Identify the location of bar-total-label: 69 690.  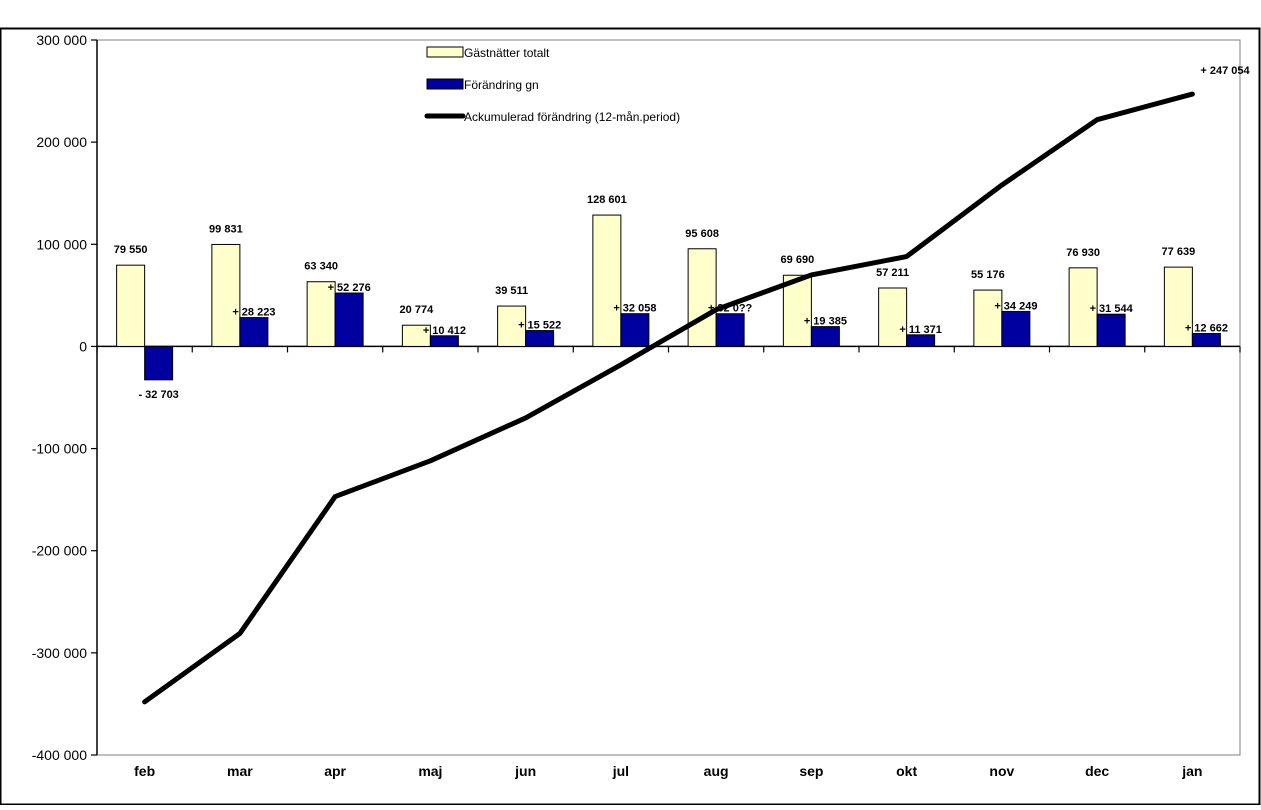
(798, 260).